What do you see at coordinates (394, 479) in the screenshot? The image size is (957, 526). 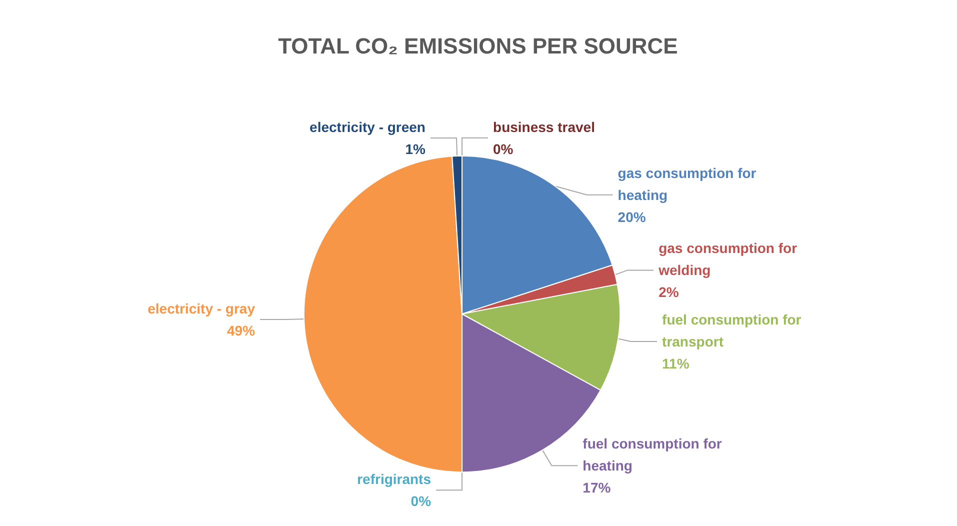 I see `legend-label: refrigirants` at bounding box center [394, 479].